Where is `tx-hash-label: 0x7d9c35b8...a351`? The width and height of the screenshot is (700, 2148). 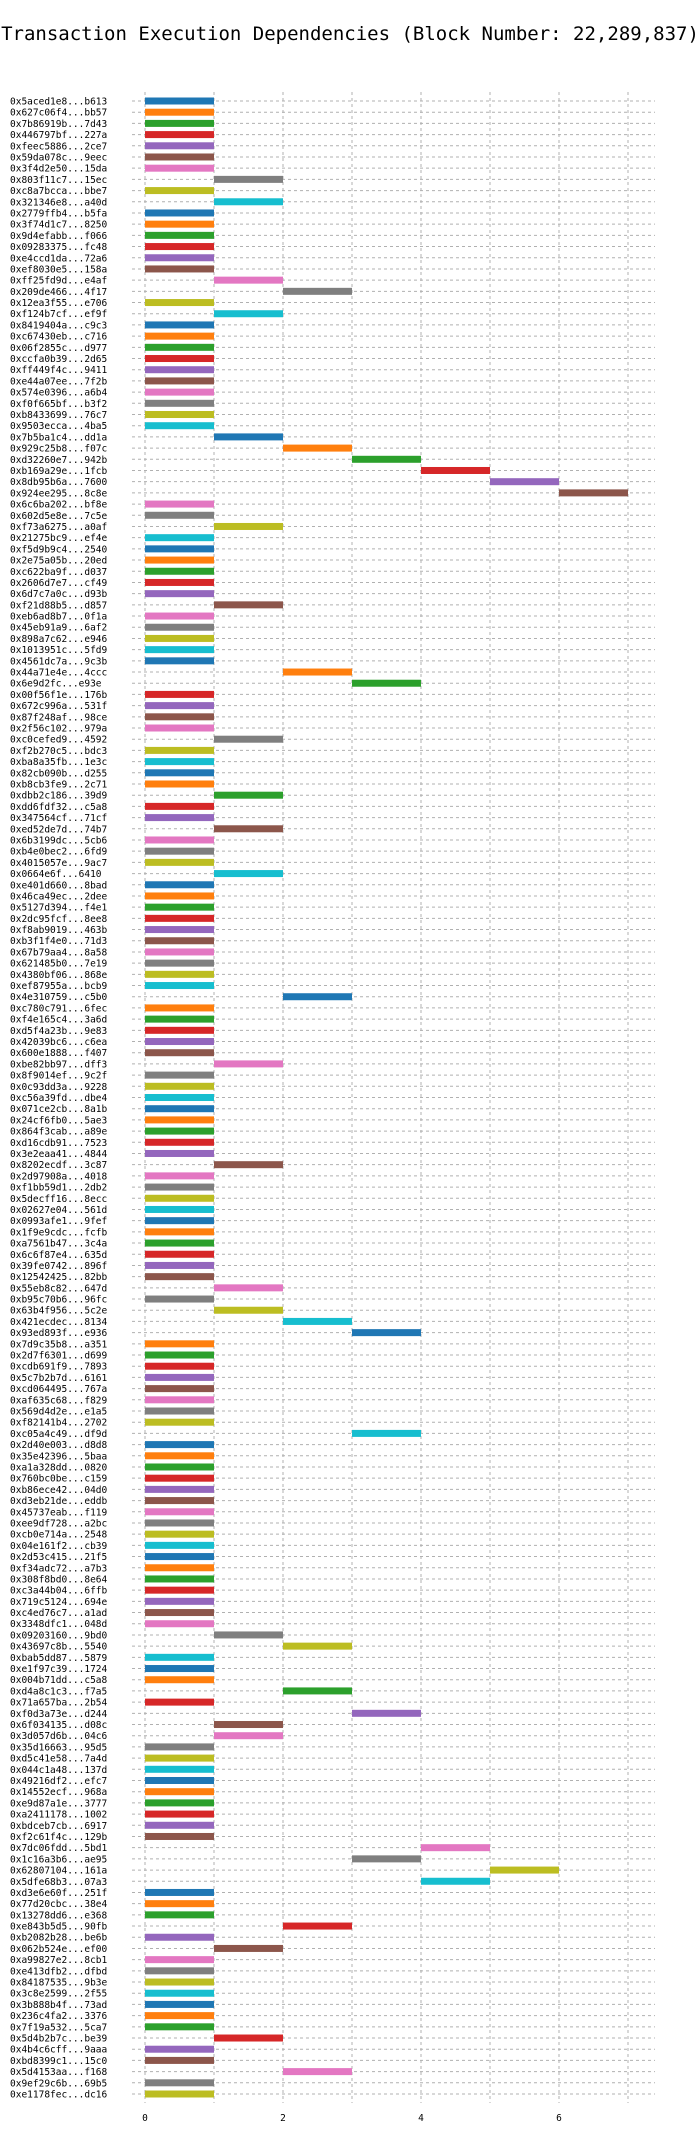
tx-hash-label: 0x7d9c35b8...a351 is located at coordinates (59, 1344).